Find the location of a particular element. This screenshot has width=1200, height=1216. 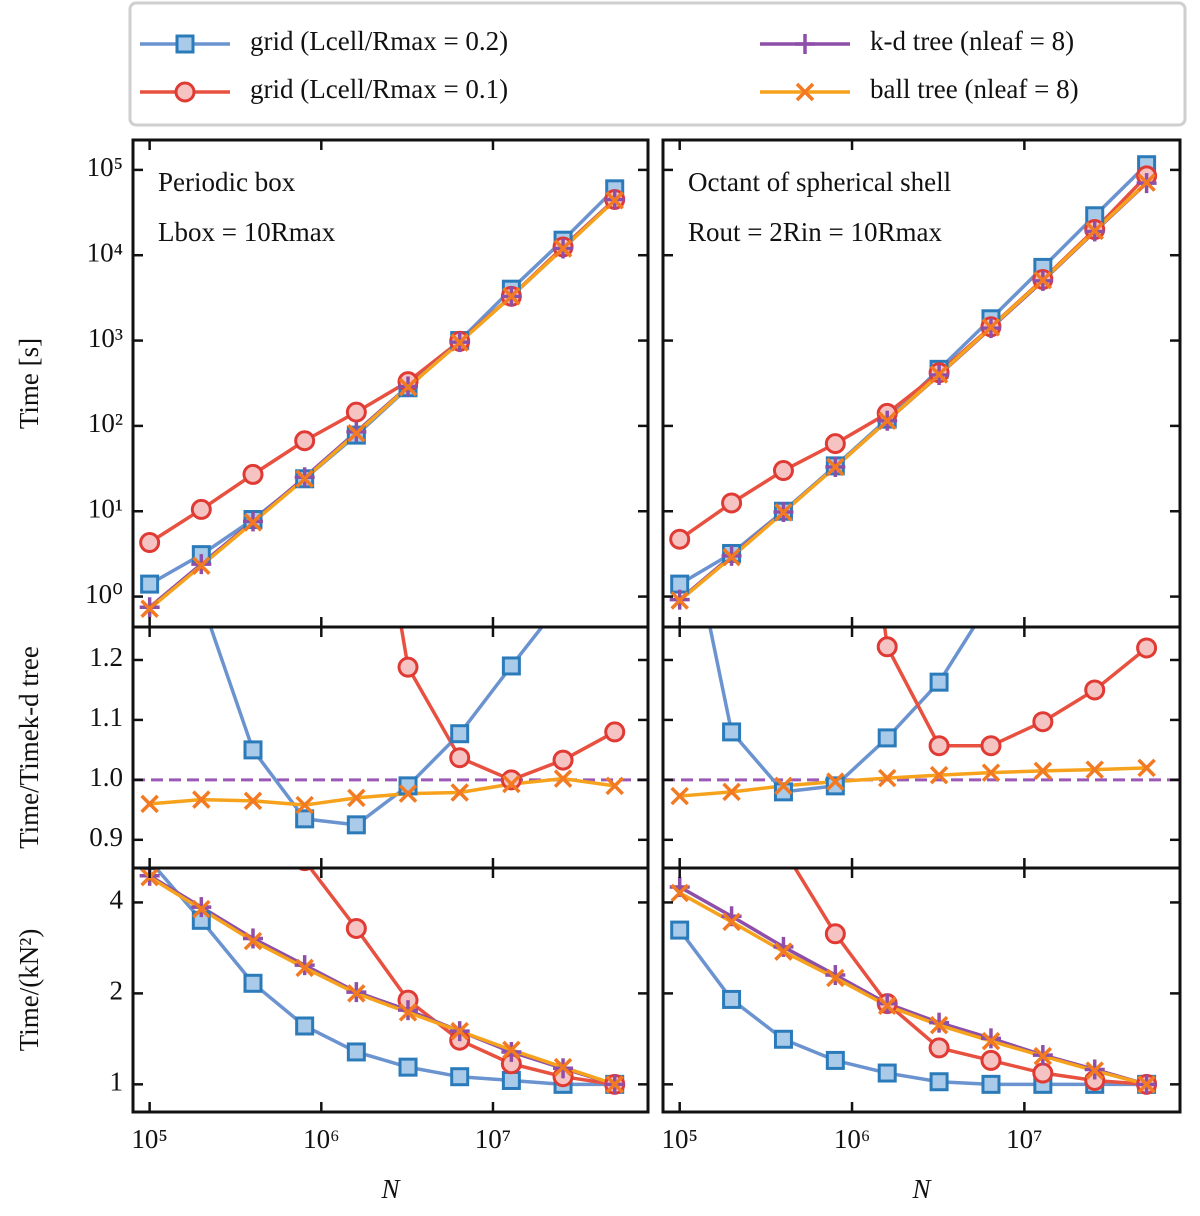

legend-label: grid (Lcell/Rmax = 0.2) is located at coordinates (379, 41).